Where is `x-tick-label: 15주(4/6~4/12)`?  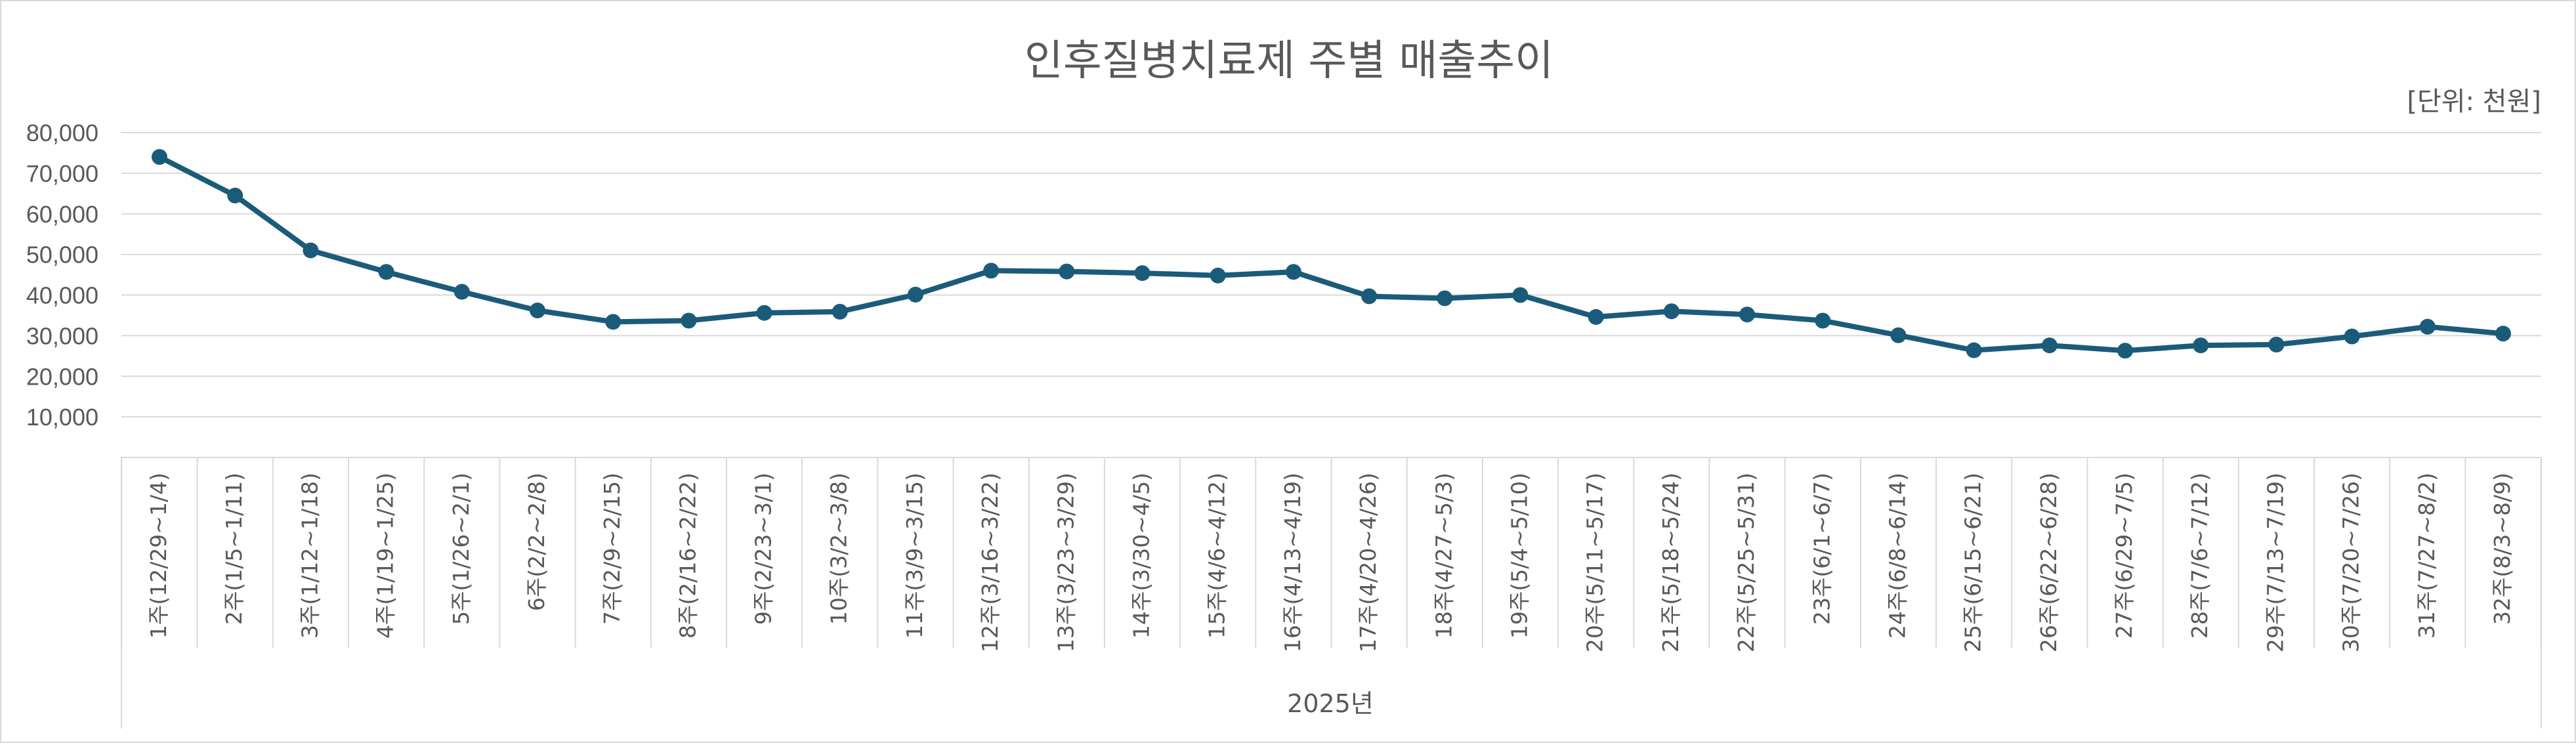
x-tick-label: 15주(4/6~4/12) is located at coordinates (1217, 556).